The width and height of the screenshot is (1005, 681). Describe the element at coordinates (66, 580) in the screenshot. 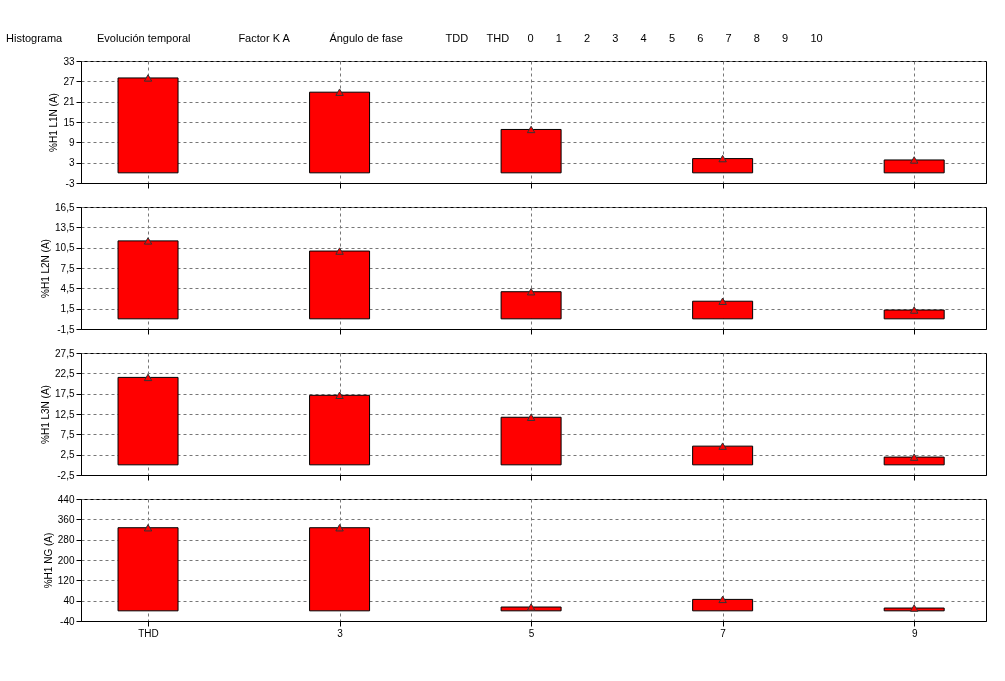

I see `y-tick-label: 120` at that location.